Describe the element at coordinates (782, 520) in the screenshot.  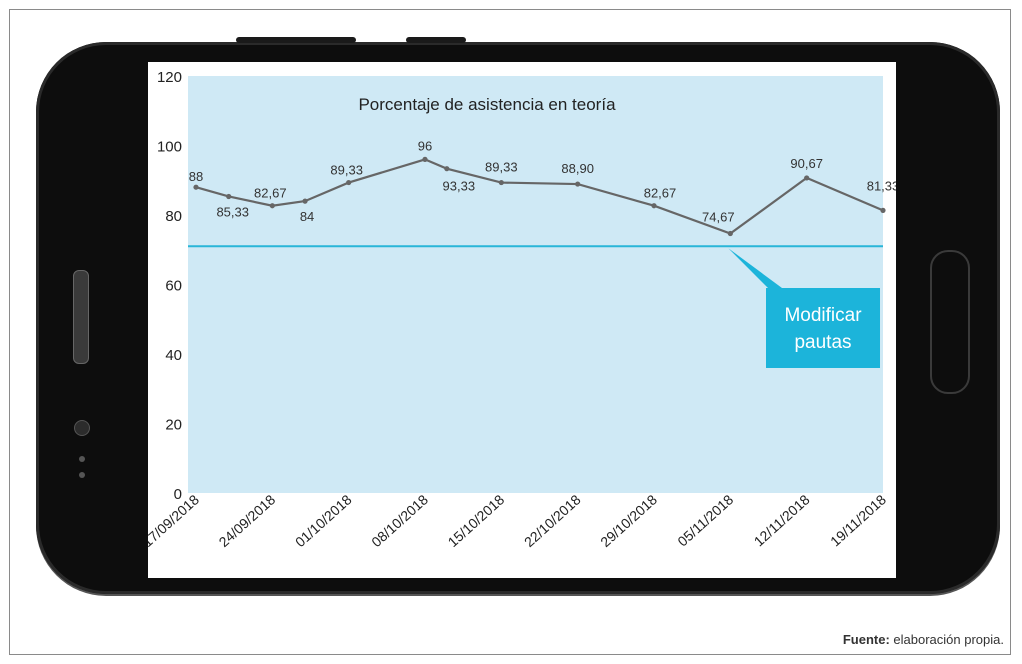
I see `x-tick-label: 12/11/2018` at that location.